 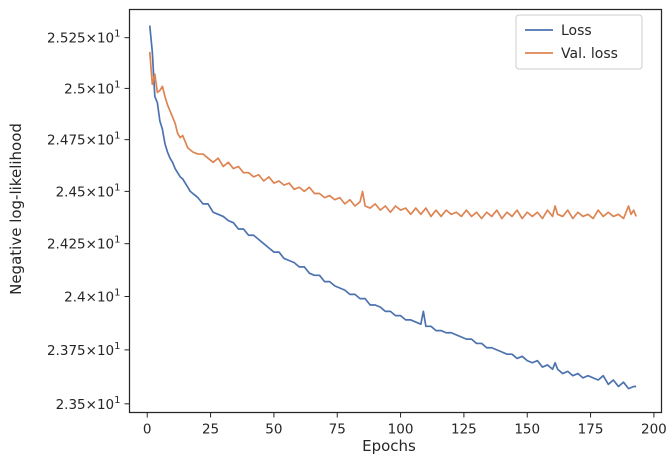 I want to click on x-tick-label: 75, so click(x=337, y=430).